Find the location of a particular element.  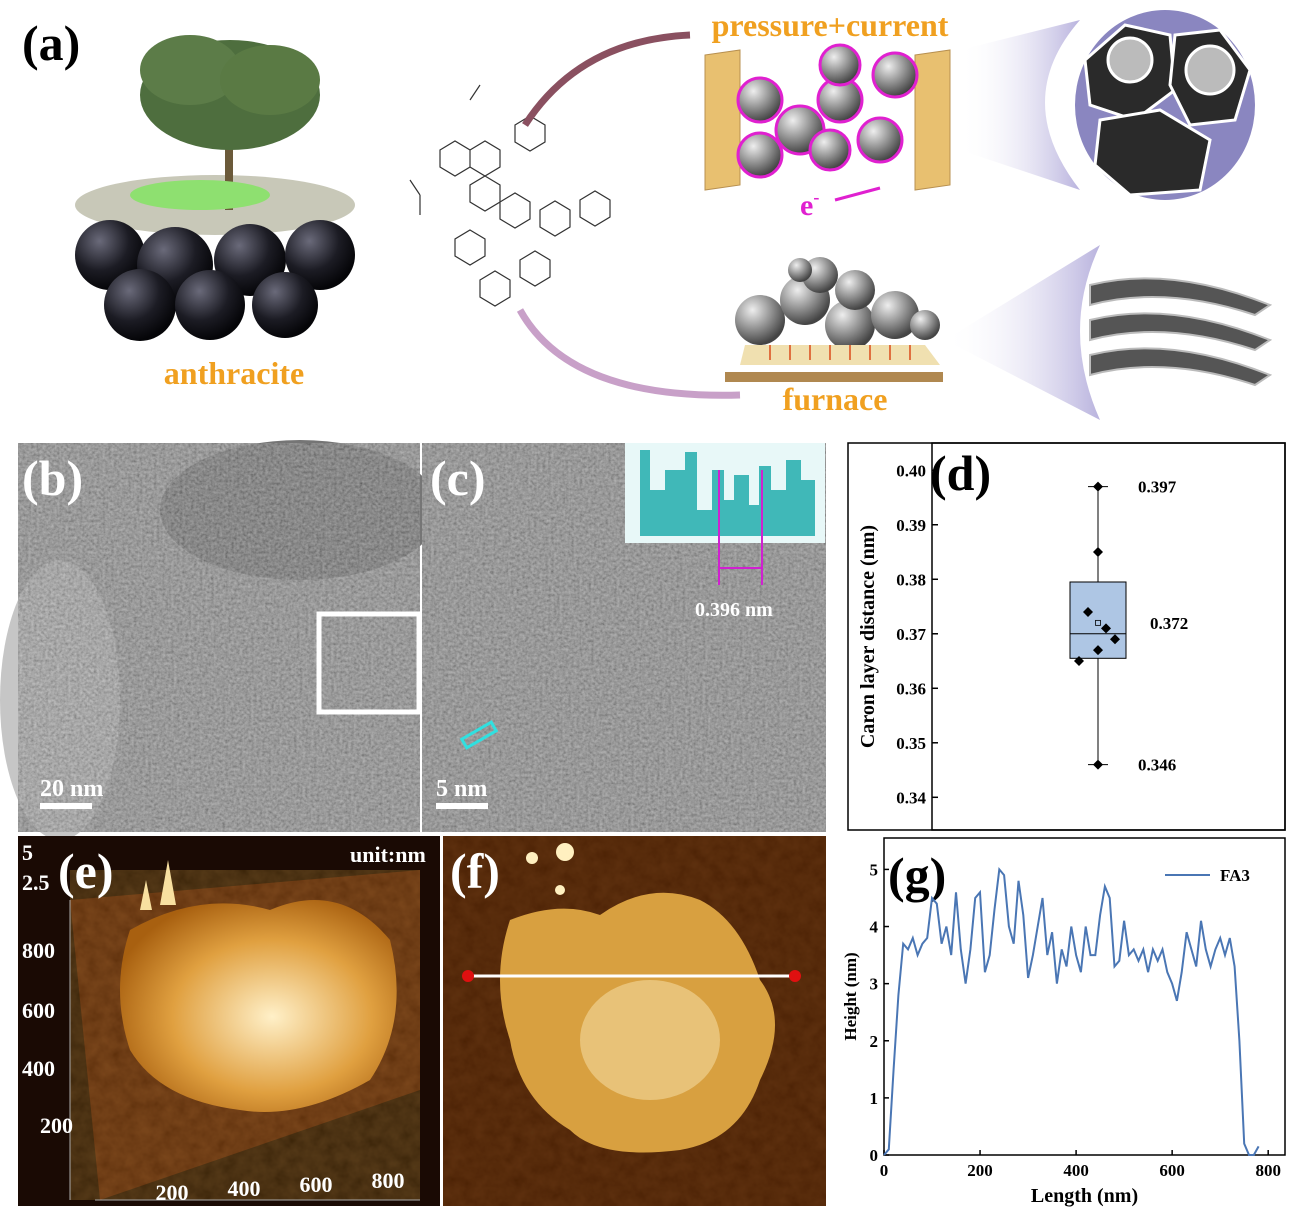

z-tick-label: 2.5 is located at coordinates (36, 882).